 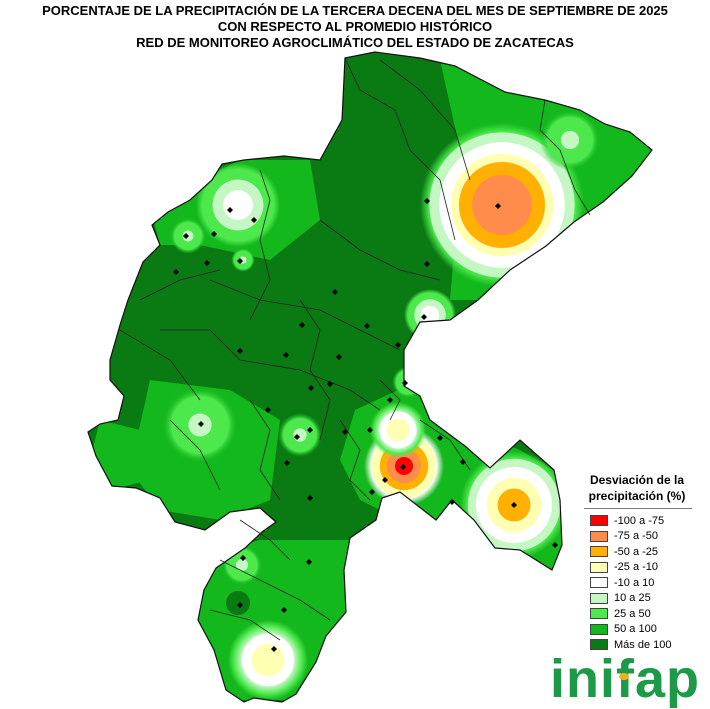 What do you see at coordinates (637, 480) in the screenshot?
I see `legend-title-line-1: Desviación de la` at bounding box center [637, 480].